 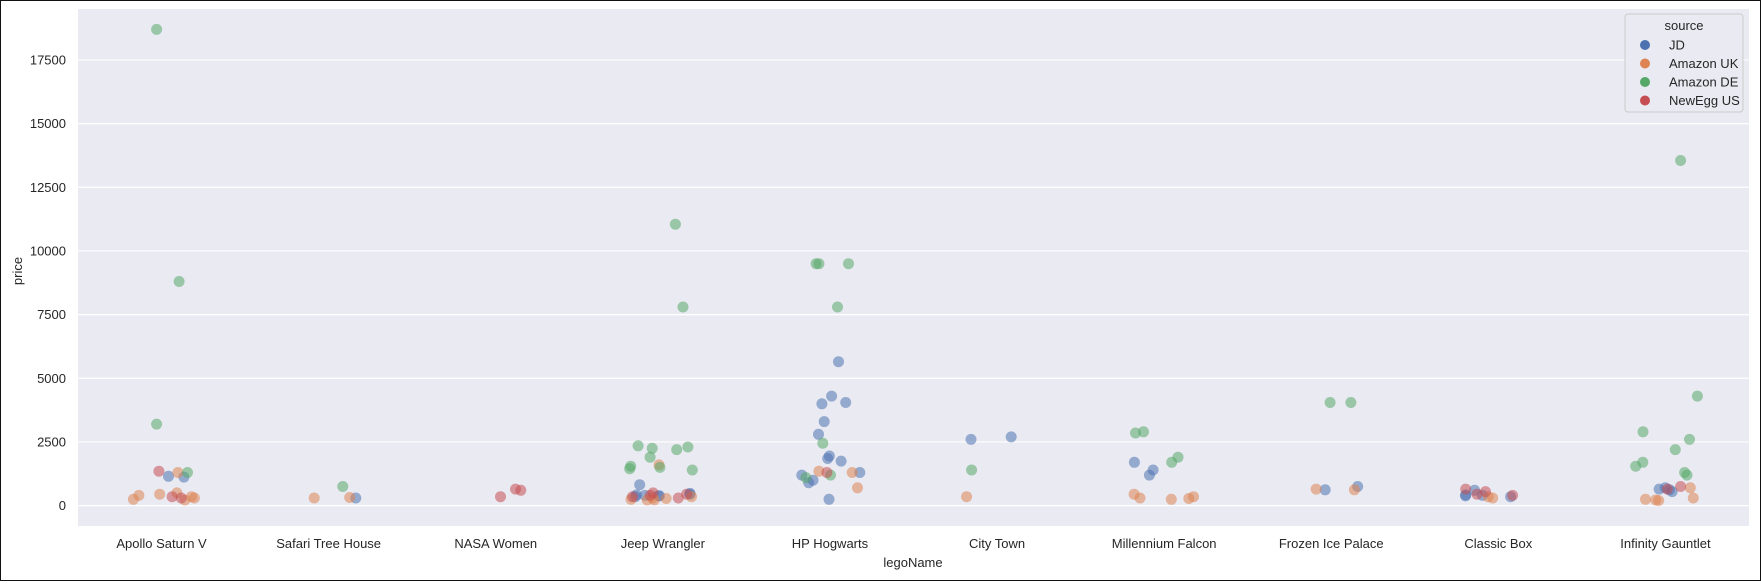 I want to click on legend-label: Amazon UK, so click(x=1704, y=63).